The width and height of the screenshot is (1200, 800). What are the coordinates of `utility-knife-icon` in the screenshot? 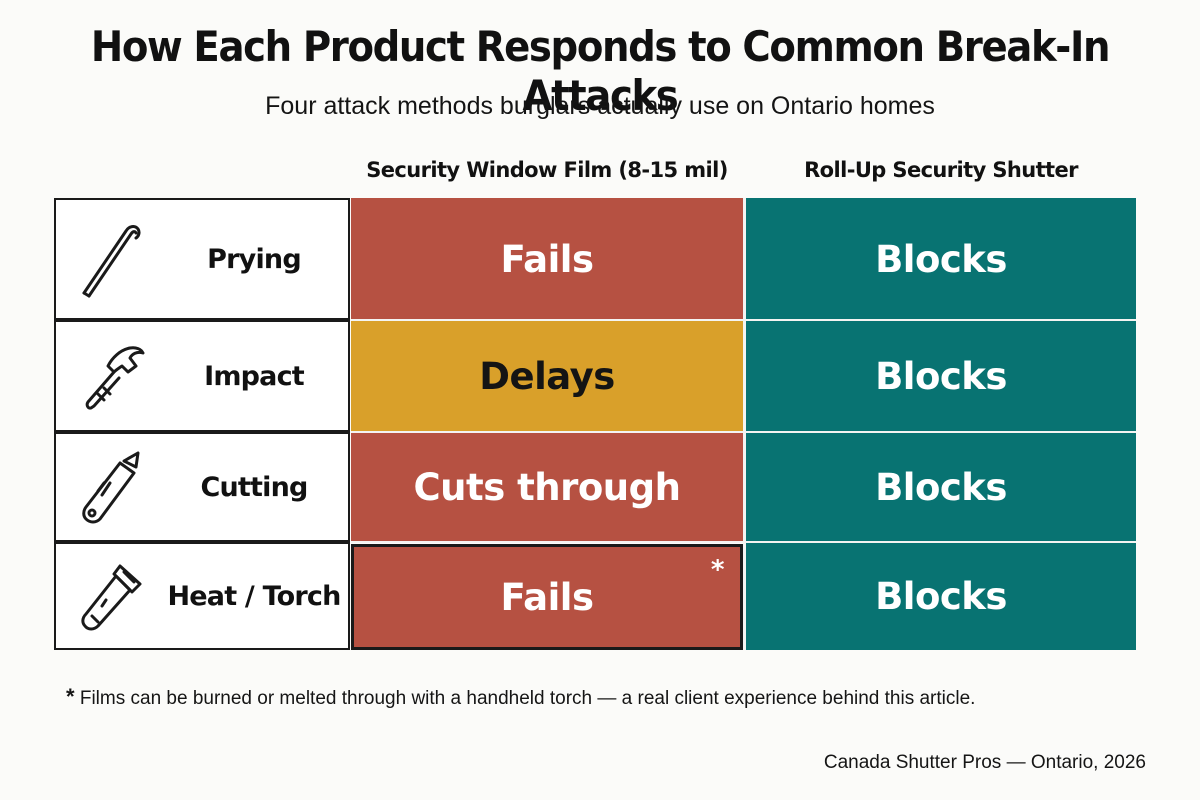 It's located at (111, 487).